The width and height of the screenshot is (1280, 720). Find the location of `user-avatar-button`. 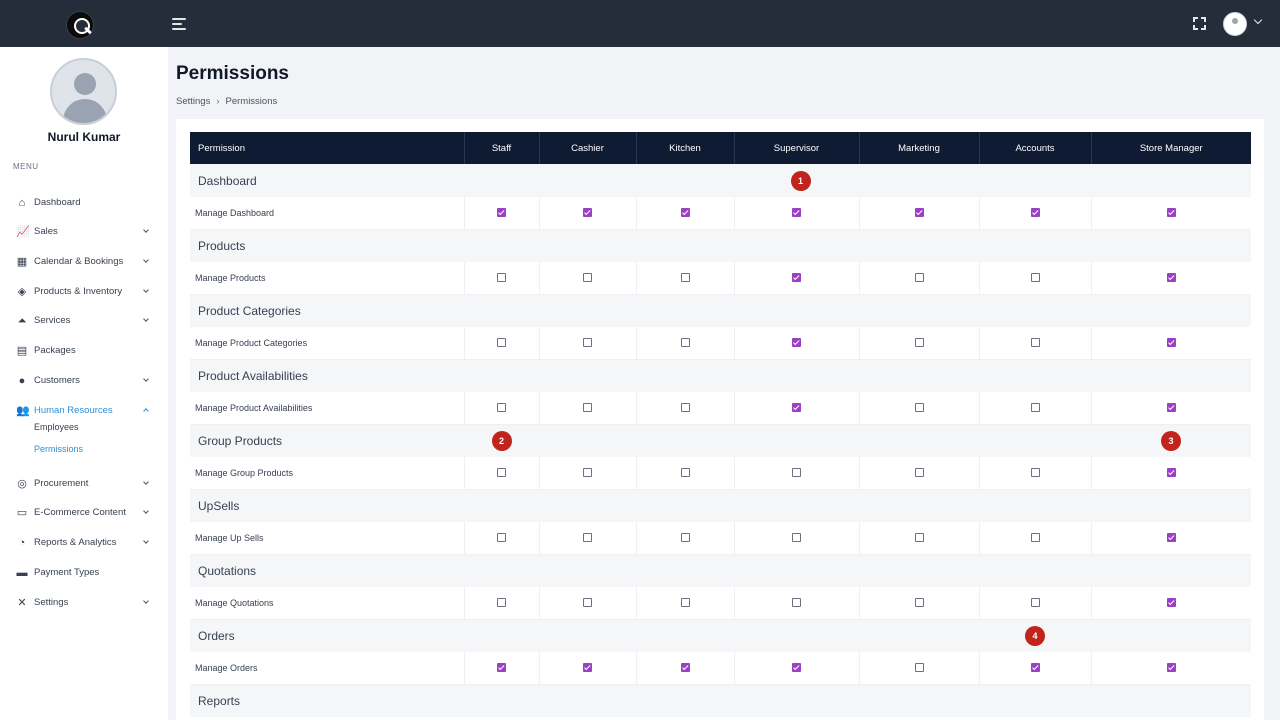

user-avatar-button is located at coordinates (1235, 24).